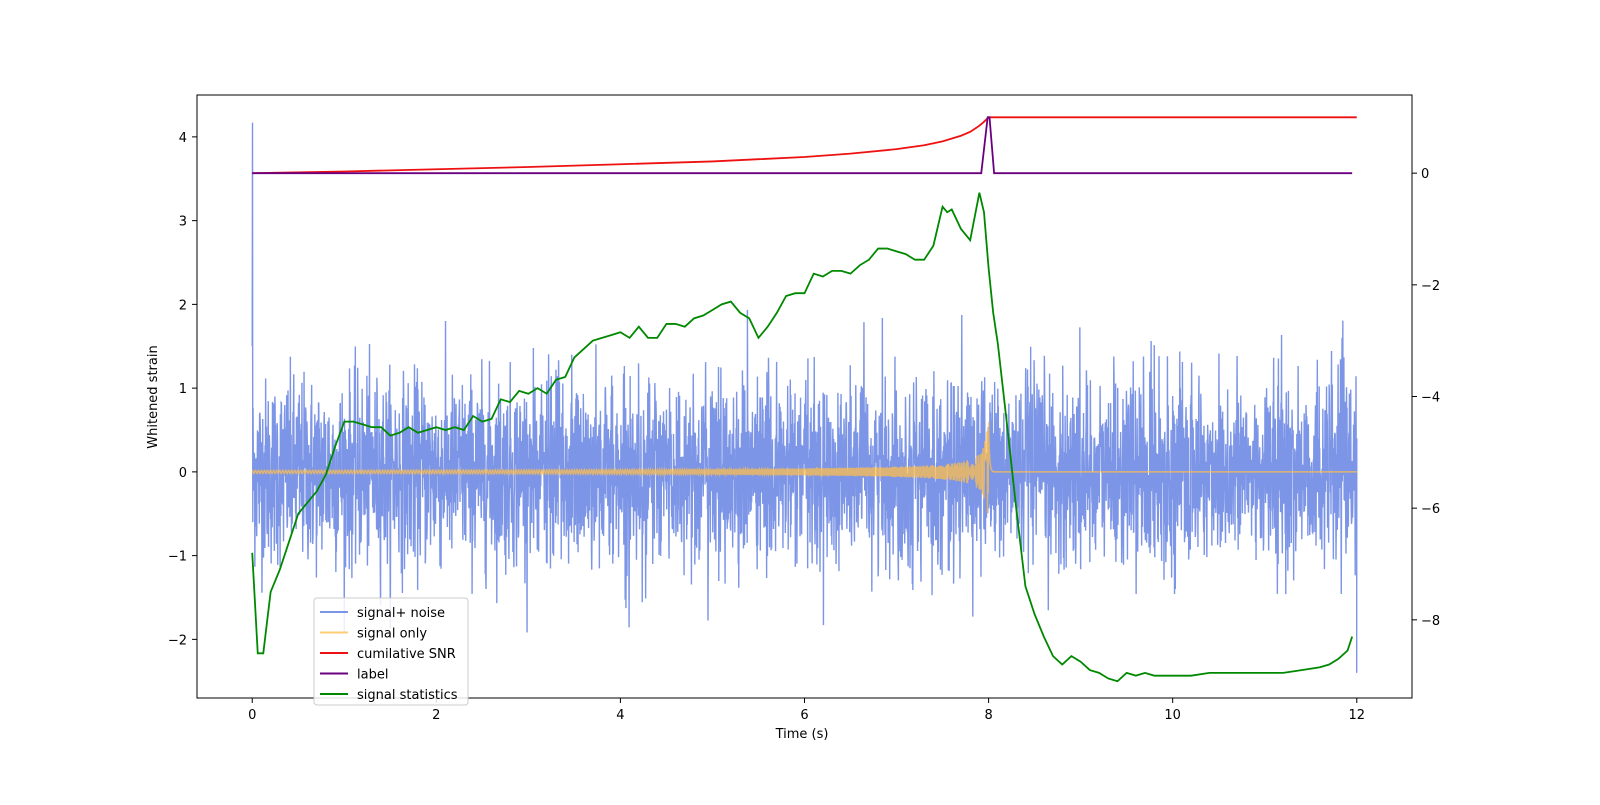 This screenshot has width=1600, height=805. I want to click on y-axis-left: −2 −1 0 1 2 3 4, so click(182, 389).